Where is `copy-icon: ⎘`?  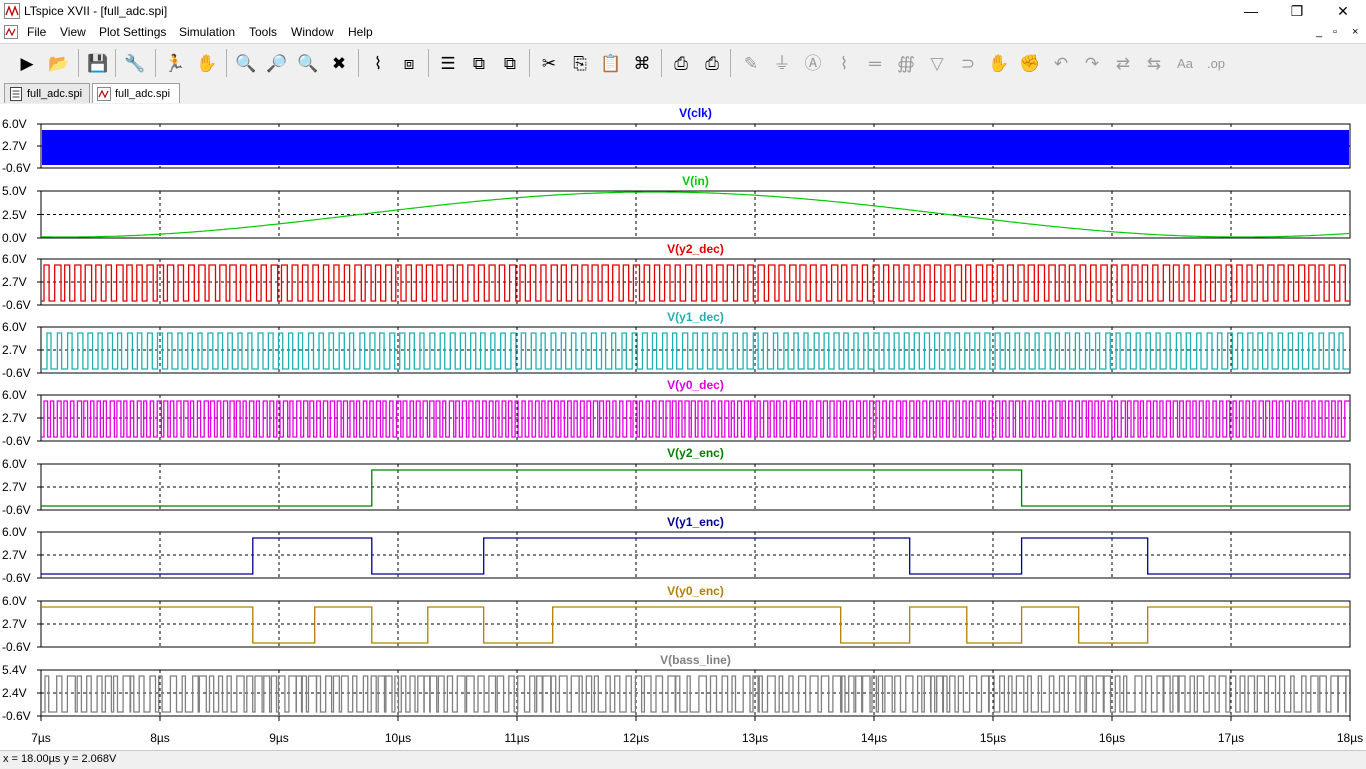 copy-icon: ⎘ is located at coordinates (580, 63).